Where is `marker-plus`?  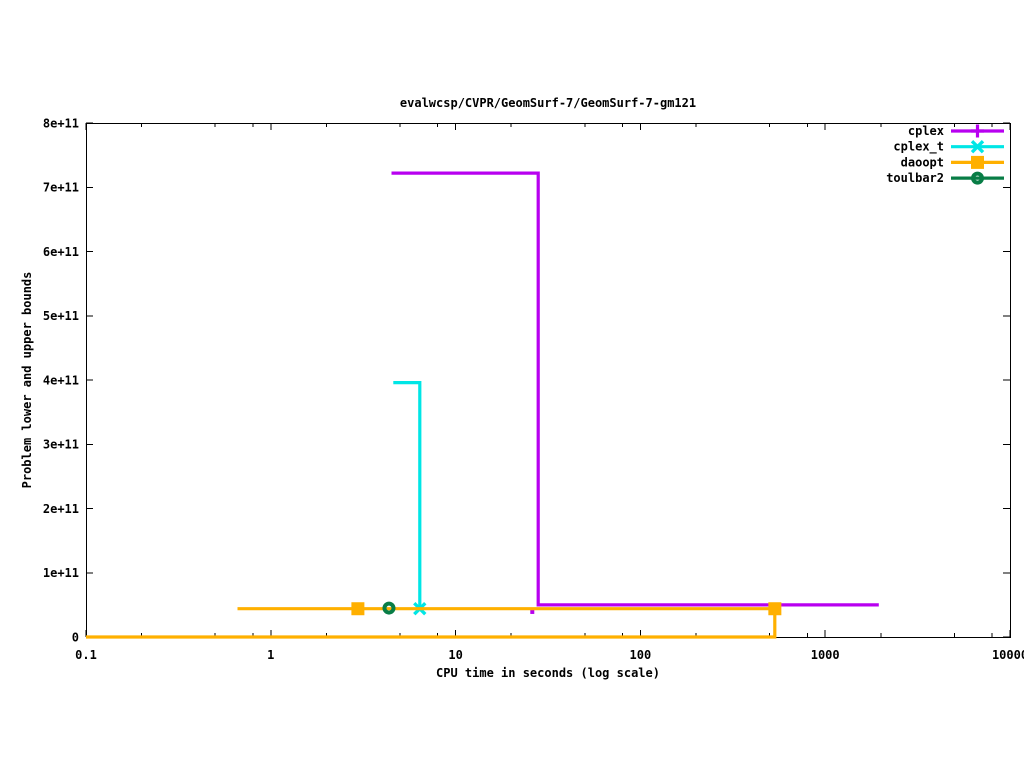
marker-plus is located at coordinates (977, 131).